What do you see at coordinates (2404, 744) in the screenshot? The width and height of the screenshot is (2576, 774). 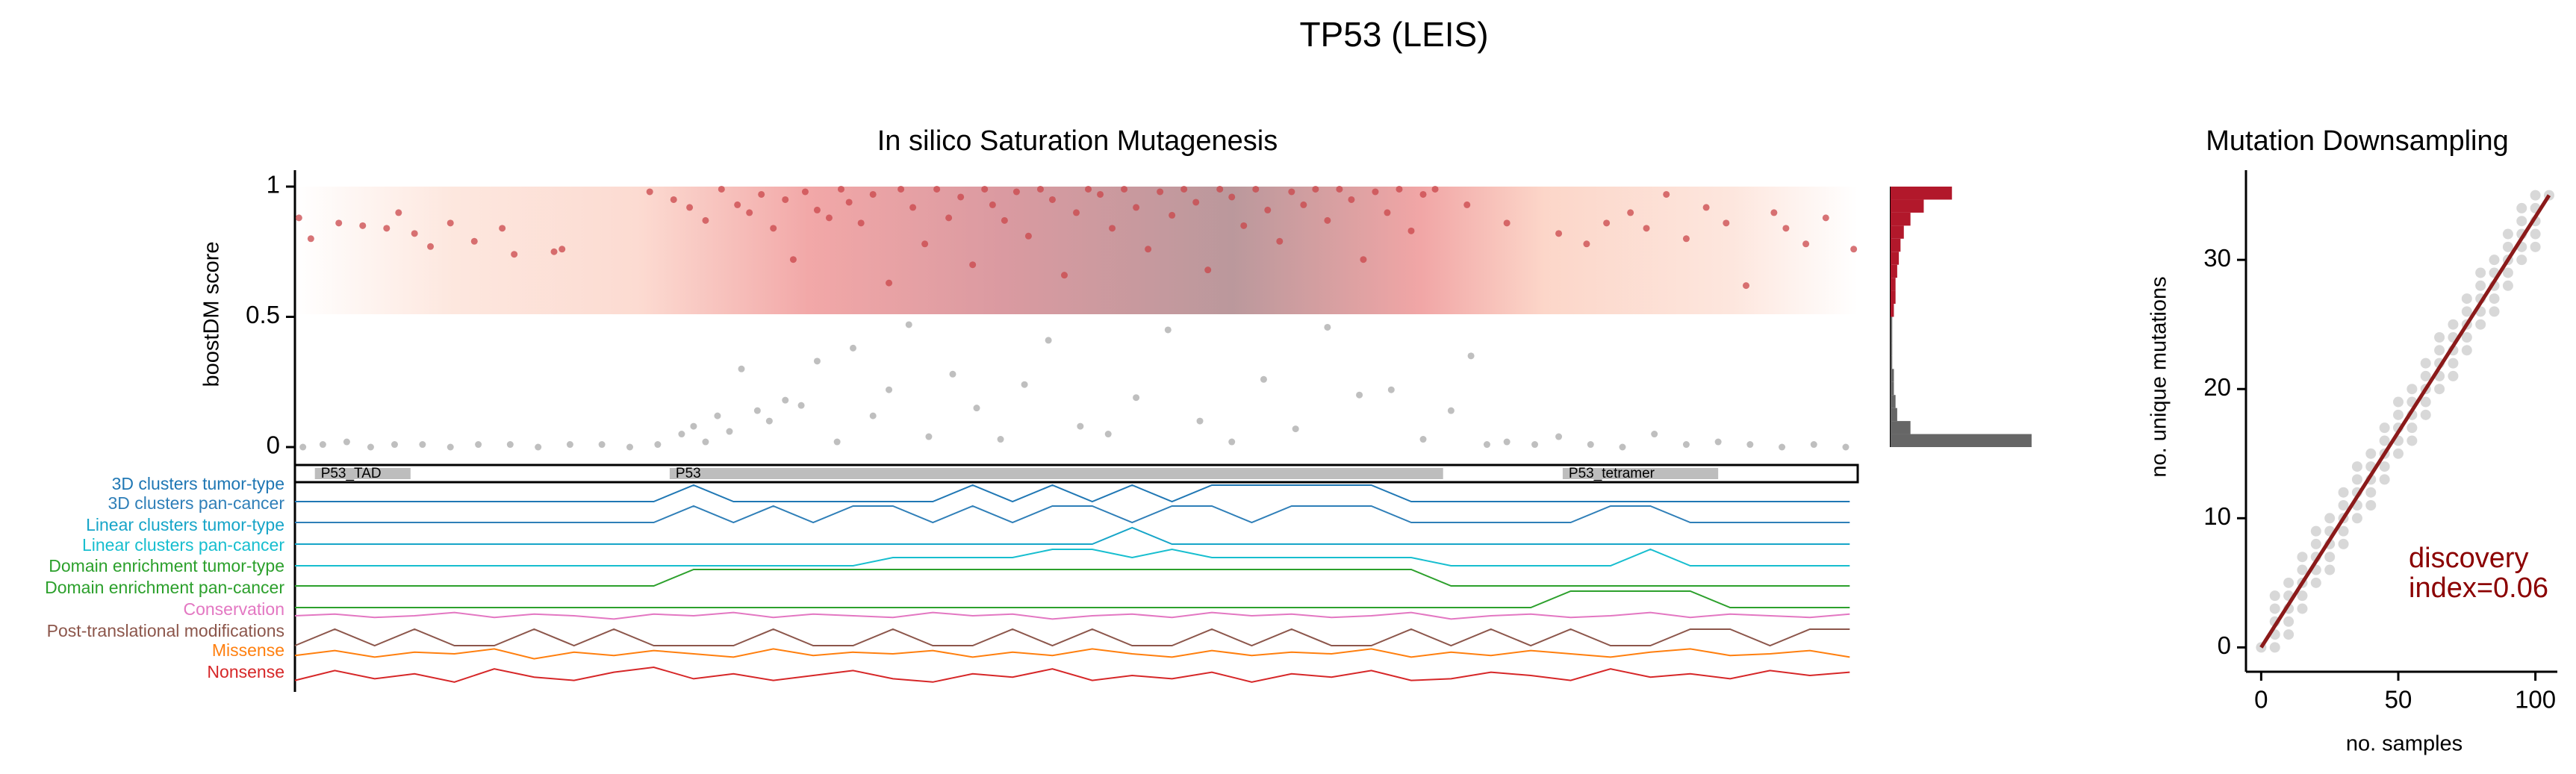 I see `x-axis-label: no. samples` at bounding box center [2404, 744].